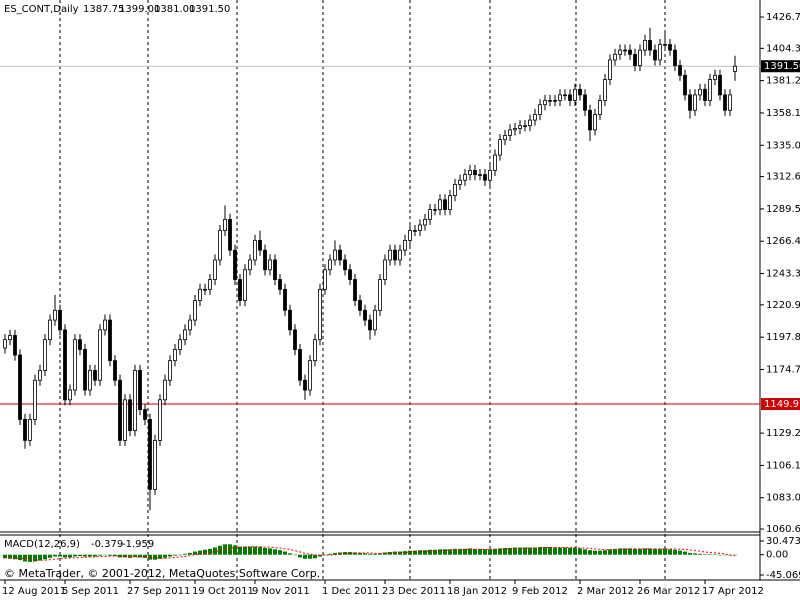  Describe the element at coordinates (777, 555) in the screenshot. I see `y-tick-label: 0.00` at that location.